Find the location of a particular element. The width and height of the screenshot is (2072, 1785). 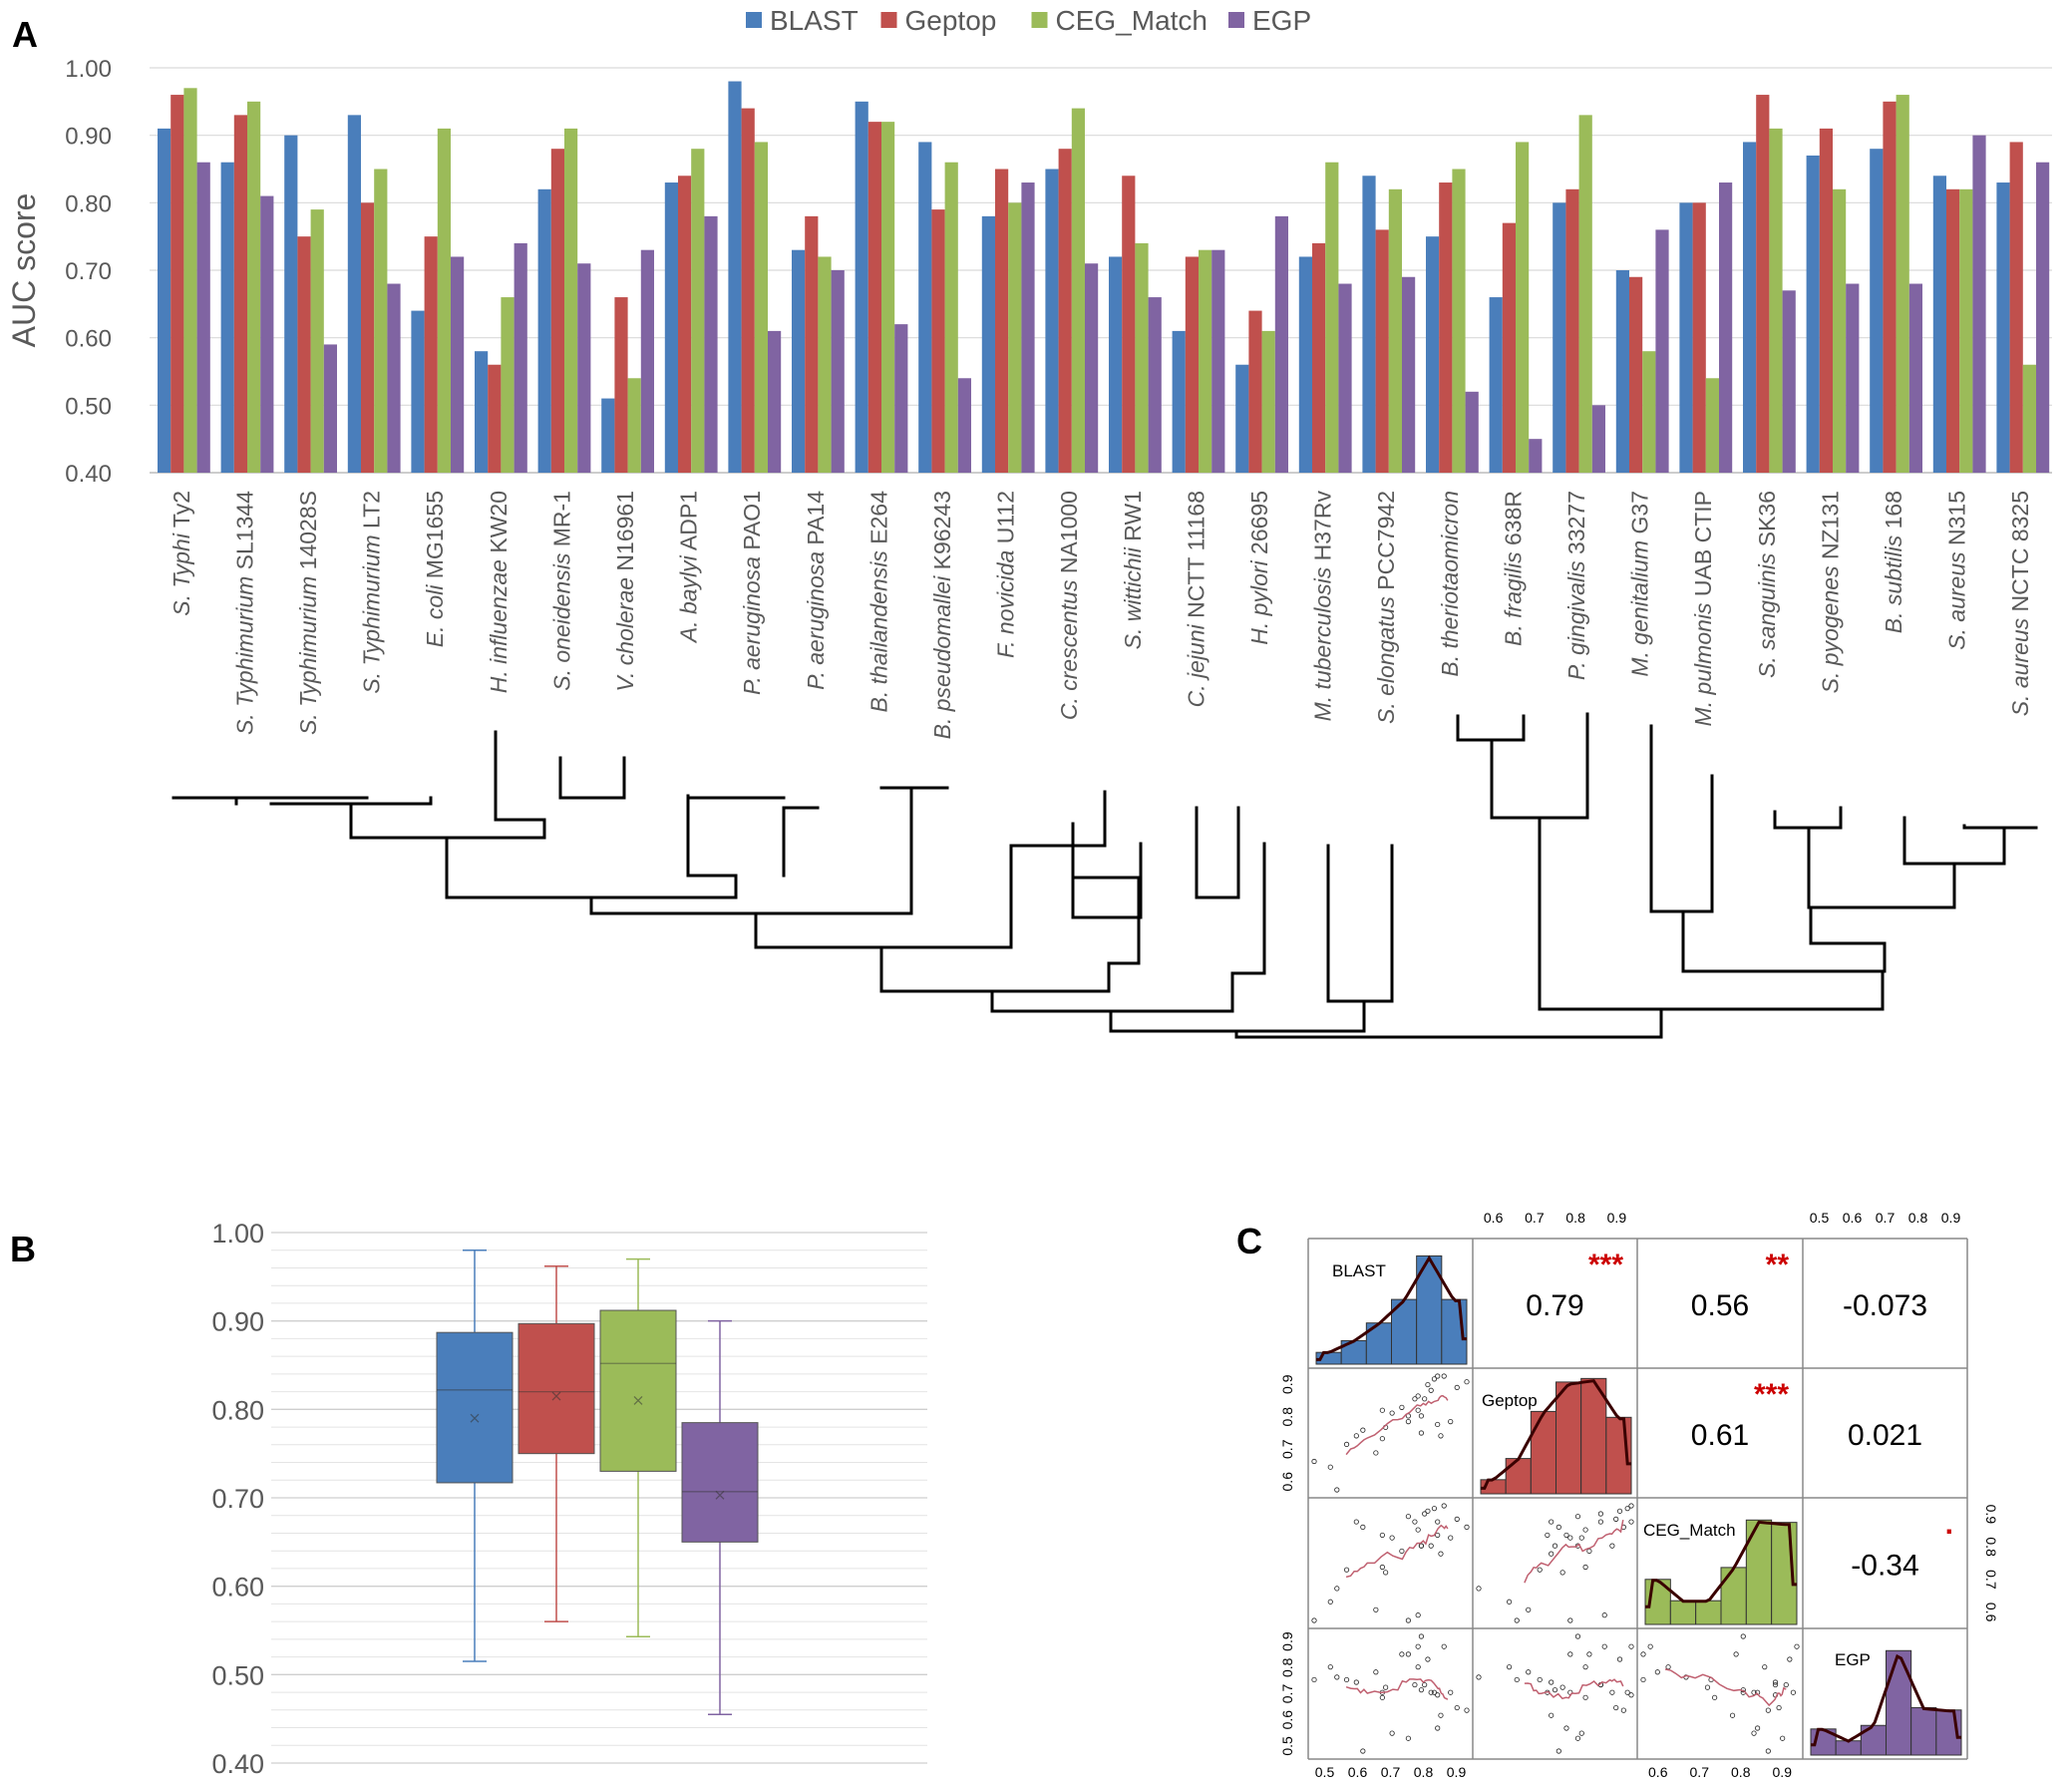

y-tick-label: 0.80 is located at coordinates (238, 1410).